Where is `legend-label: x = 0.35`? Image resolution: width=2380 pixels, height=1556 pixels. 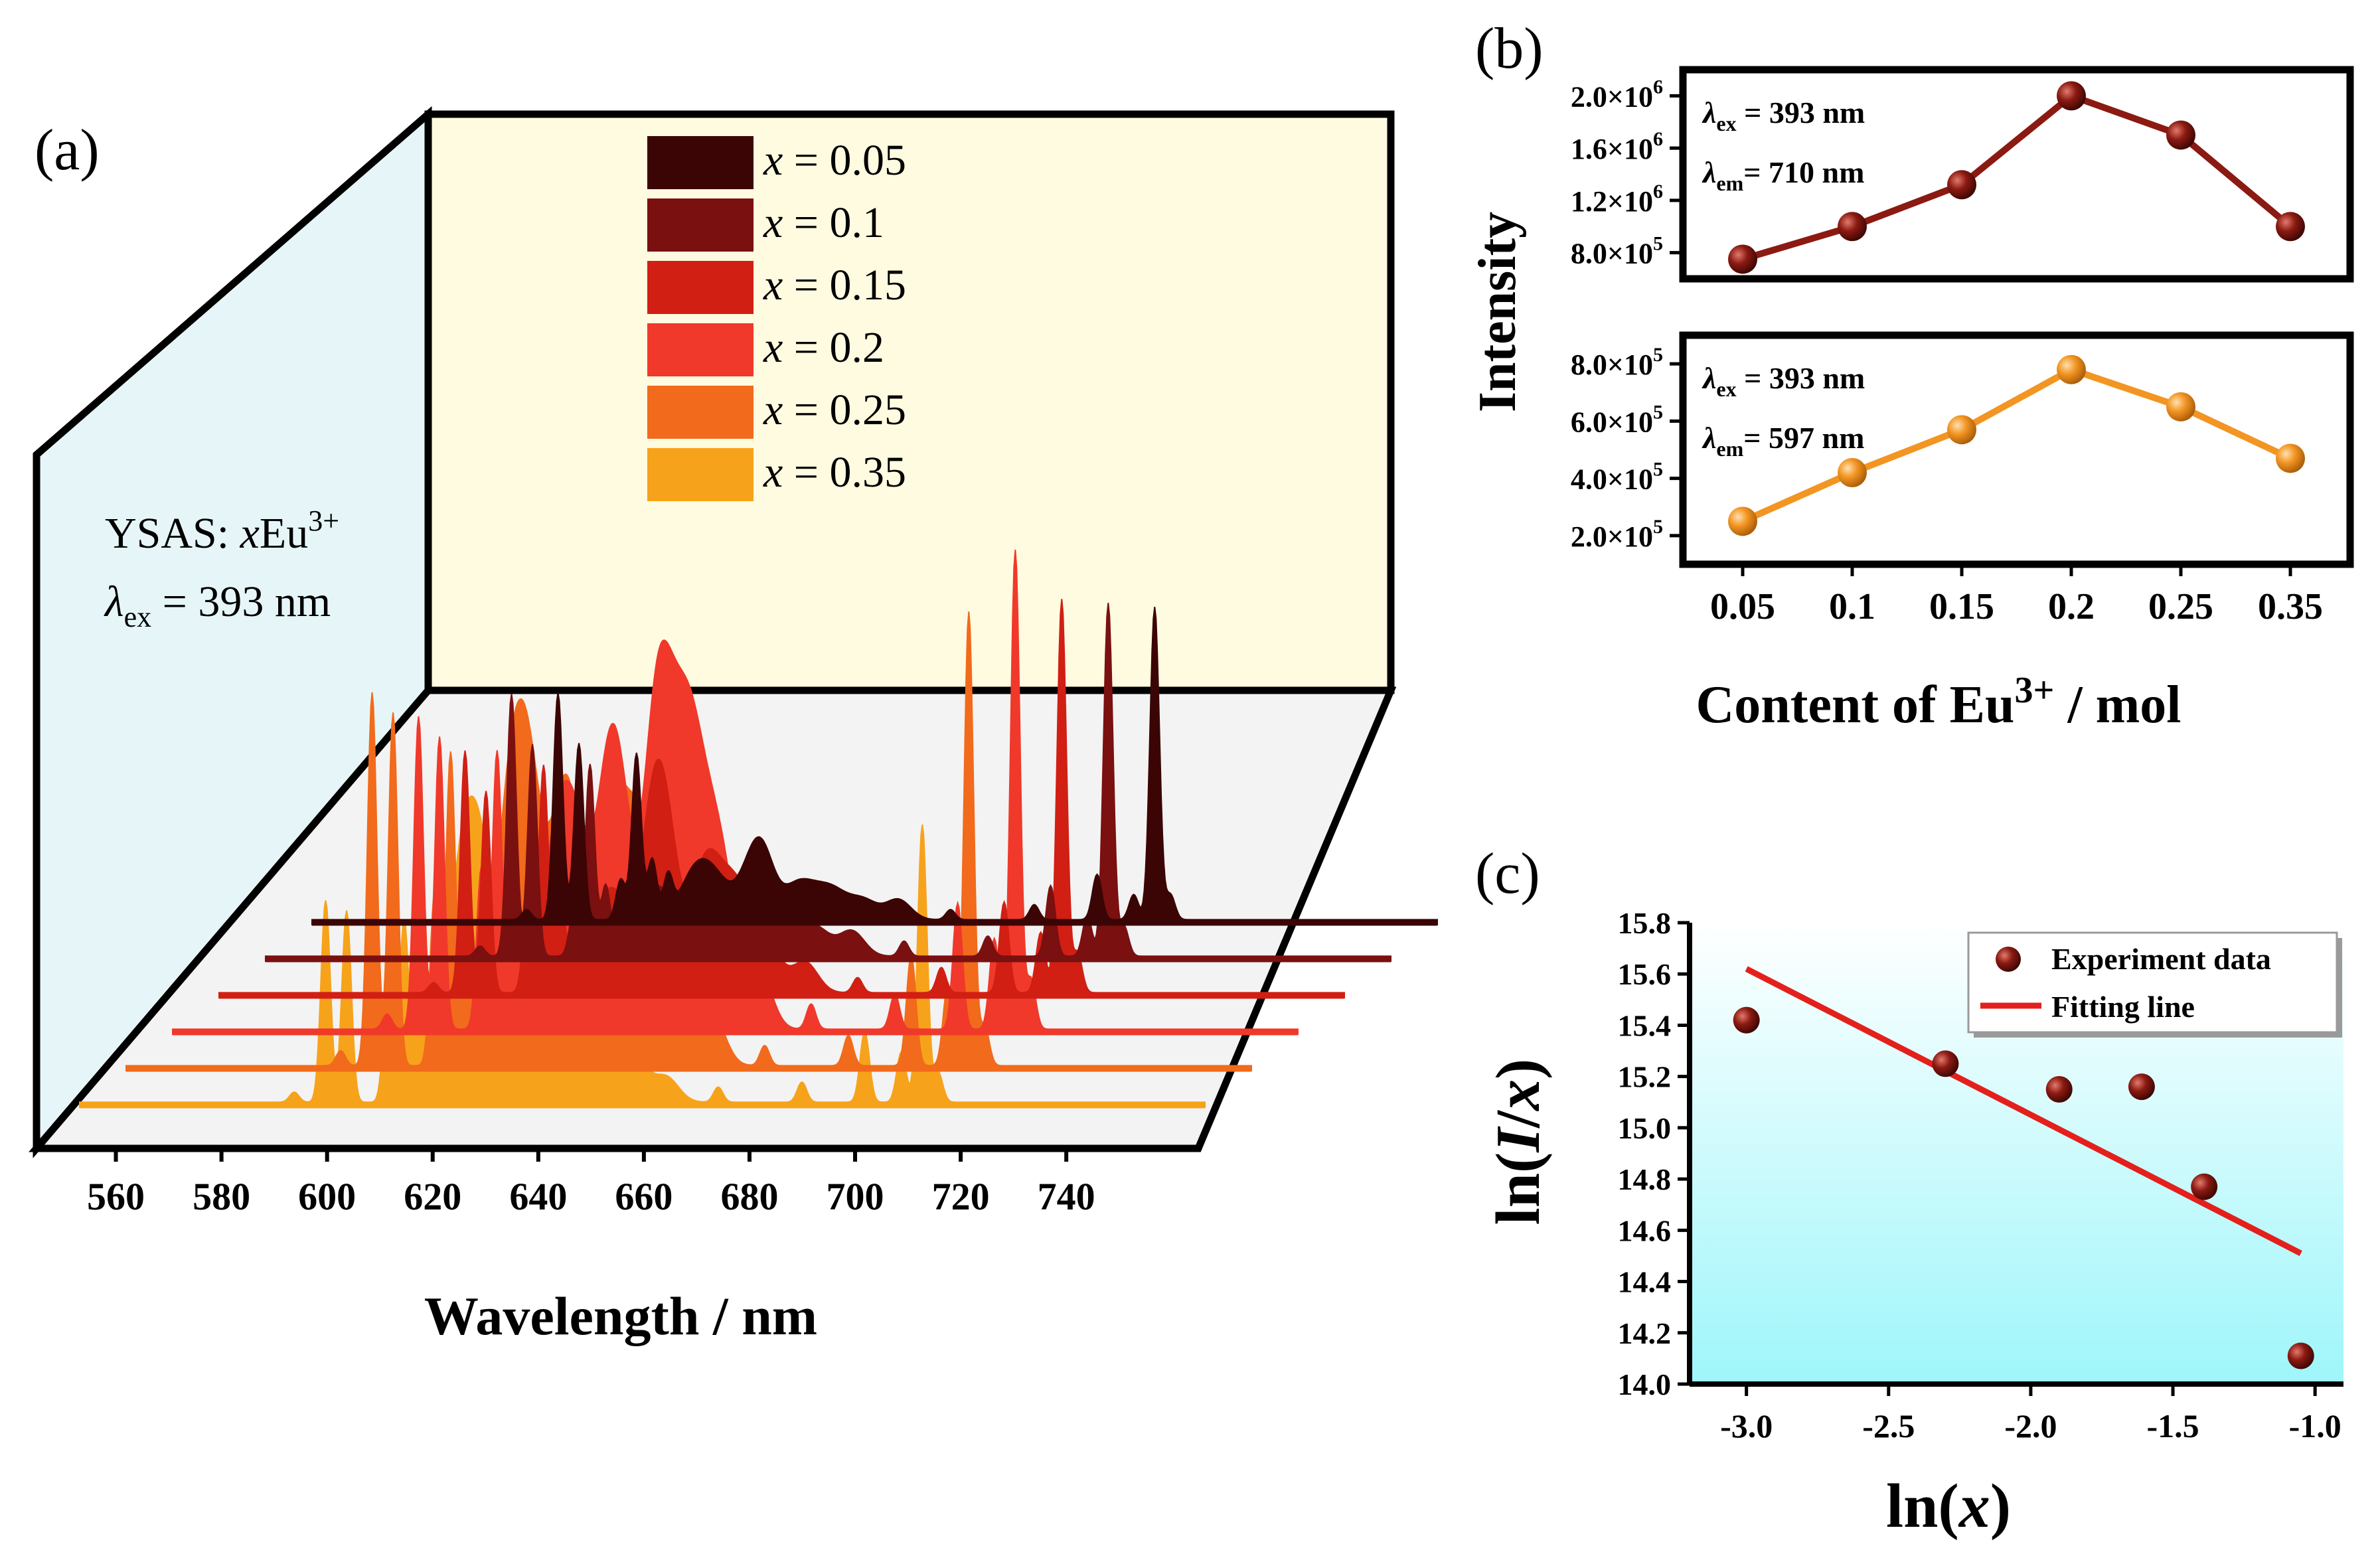
legend-label: x = 0.35 is located at coordinates (834, 472).